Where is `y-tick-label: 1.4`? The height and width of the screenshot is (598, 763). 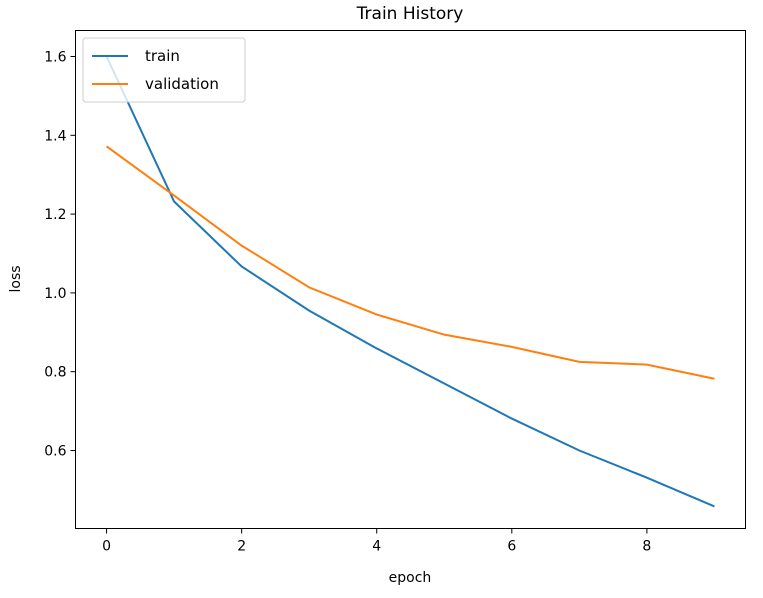
y-tick-label: 1.4 is located at coordinates (55, 136).